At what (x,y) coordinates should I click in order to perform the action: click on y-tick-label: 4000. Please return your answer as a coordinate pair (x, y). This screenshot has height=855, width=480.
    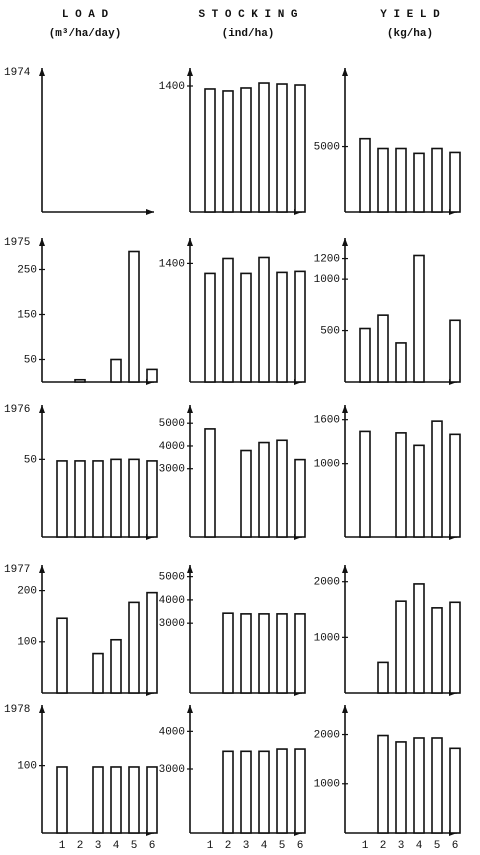
    Looking at the image, I should click on (172, 601).